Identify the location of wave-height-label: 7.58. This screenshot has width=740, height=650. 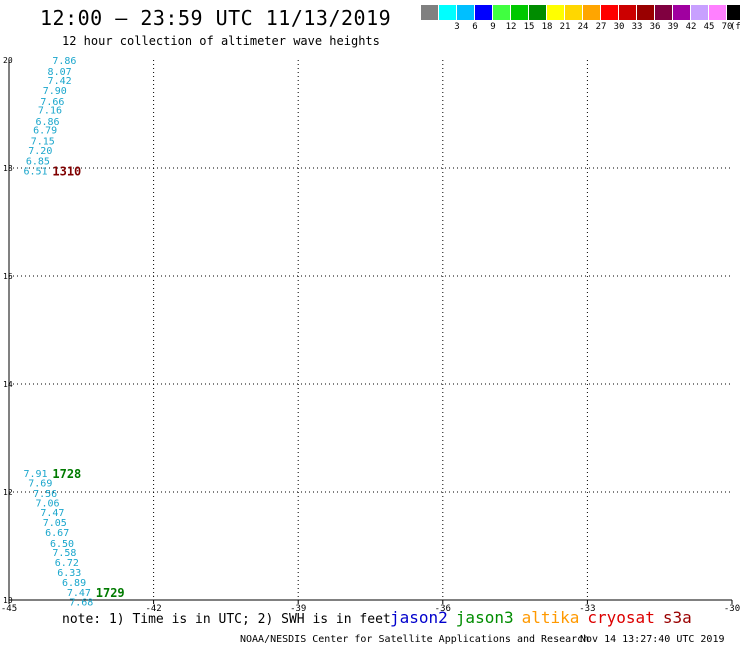
(64, 553).